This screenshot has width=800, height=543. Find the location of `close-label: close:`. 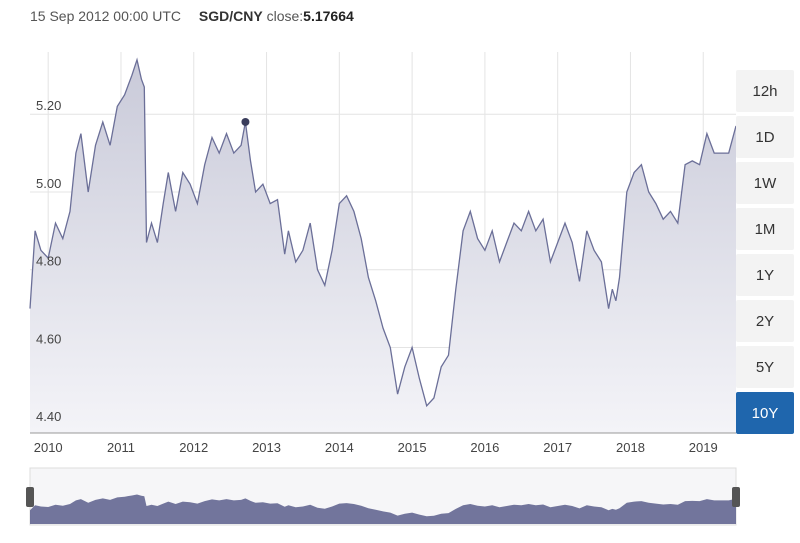

close-label: close: is located at coordinates (285, 16).